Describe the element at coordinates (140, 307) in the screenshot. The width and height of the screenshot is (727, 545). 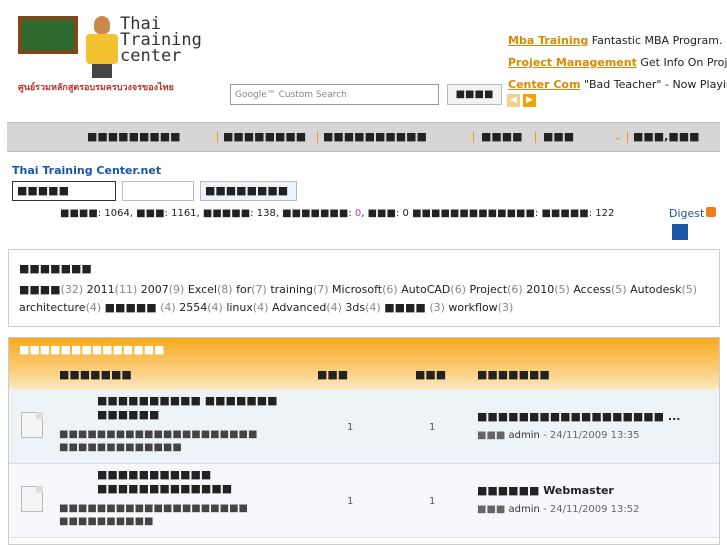
I see `tag: ■■■■■ (4)` at that location.